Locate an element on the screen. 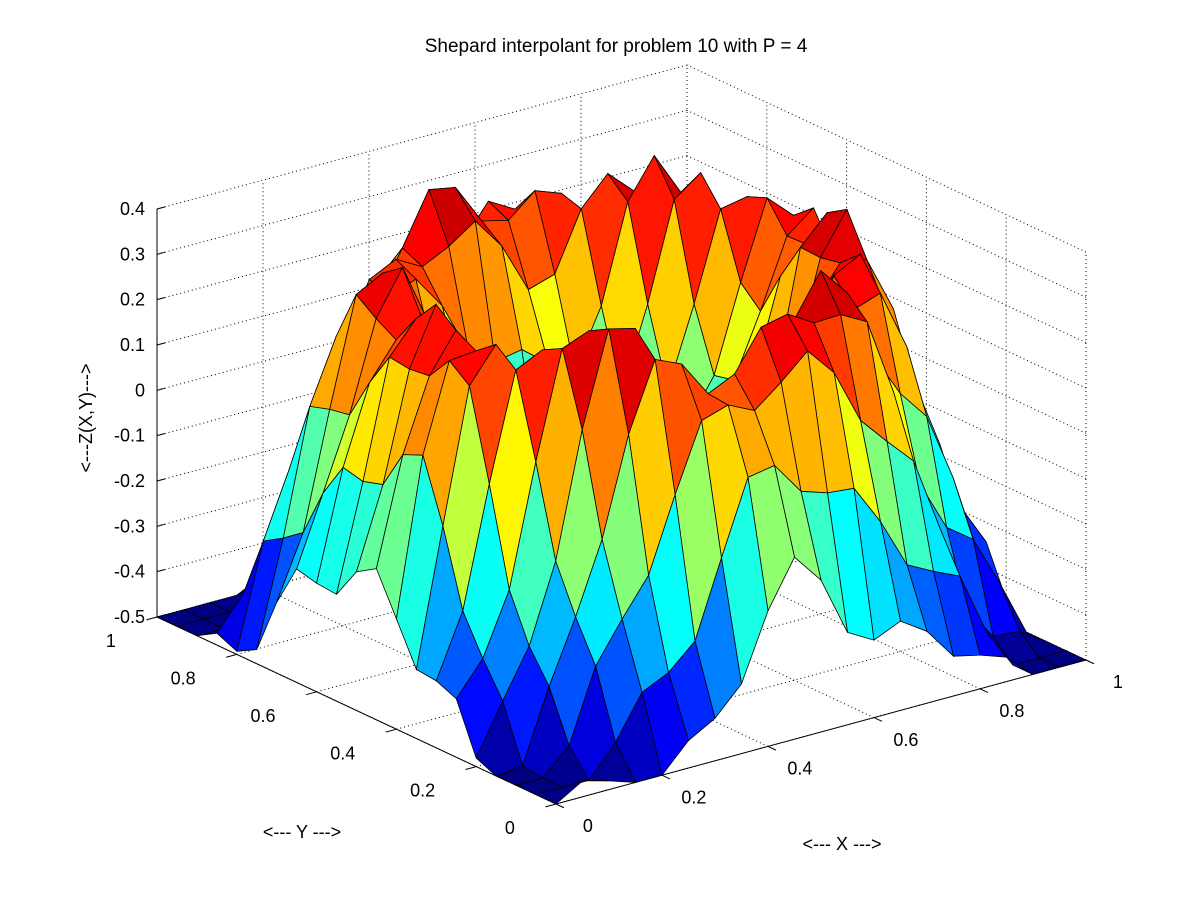  y-axis-label: <--- Y ---> is located at coordinates (302, 832).